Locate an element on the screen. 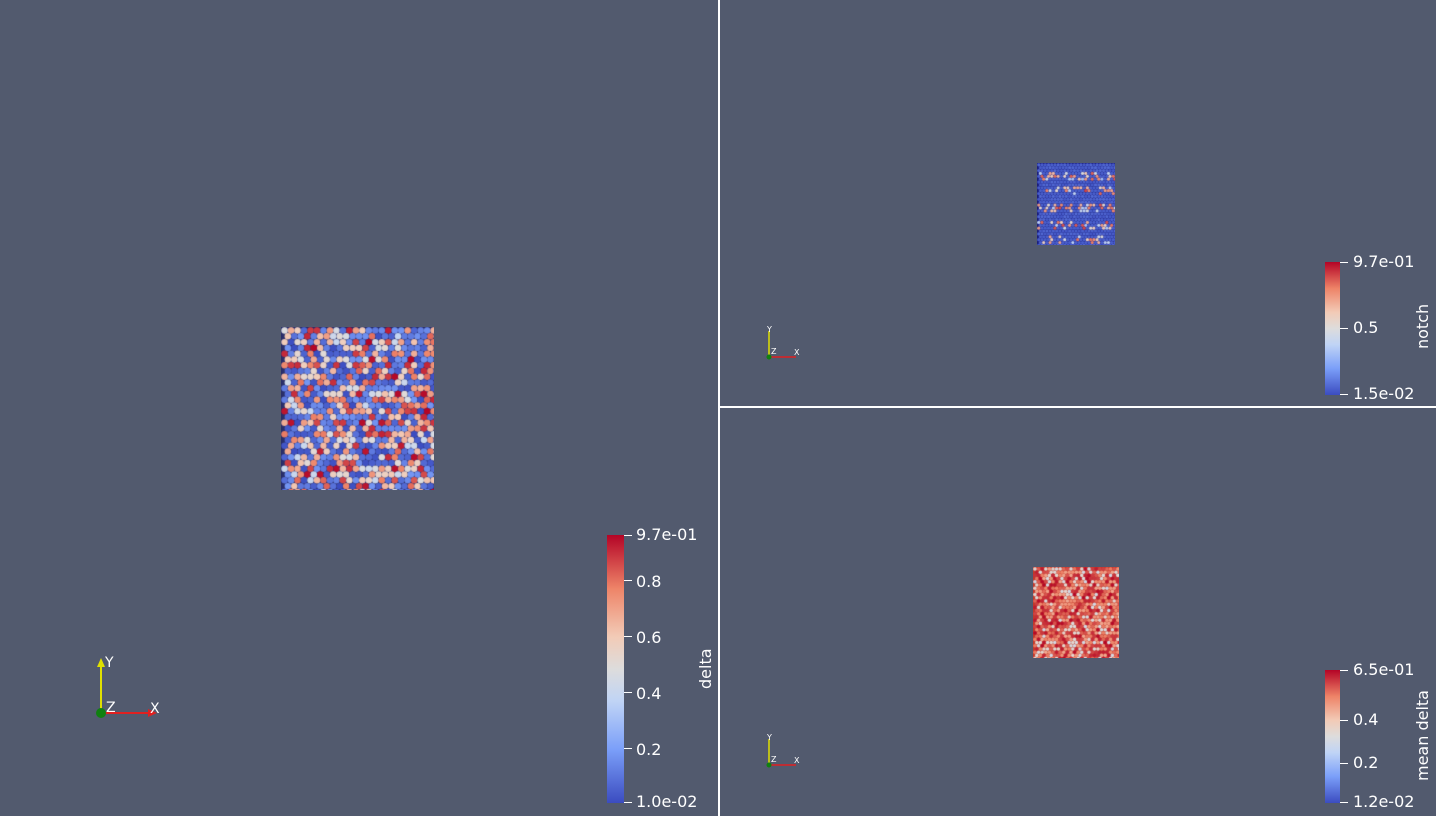 This screenshot has height=816, width=1436. view-separator-horizontal is located at coordinates (1078, 407).